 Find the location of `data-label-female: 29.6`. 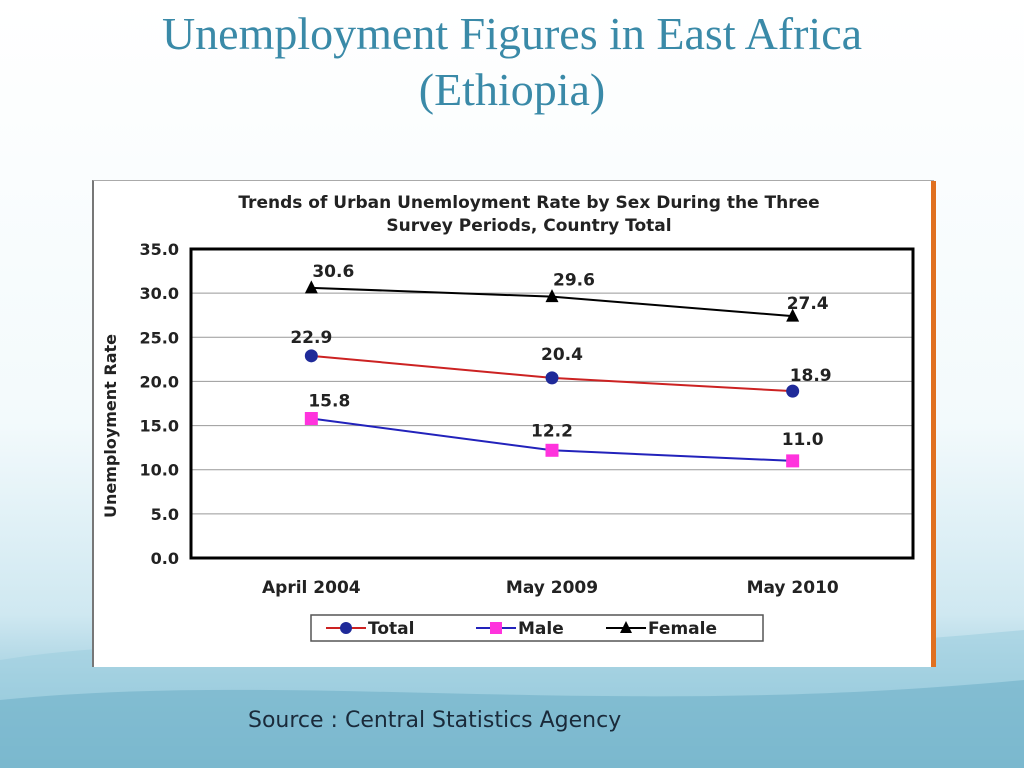

data-label-female: 29.6 is located at coordinates (574, 281).